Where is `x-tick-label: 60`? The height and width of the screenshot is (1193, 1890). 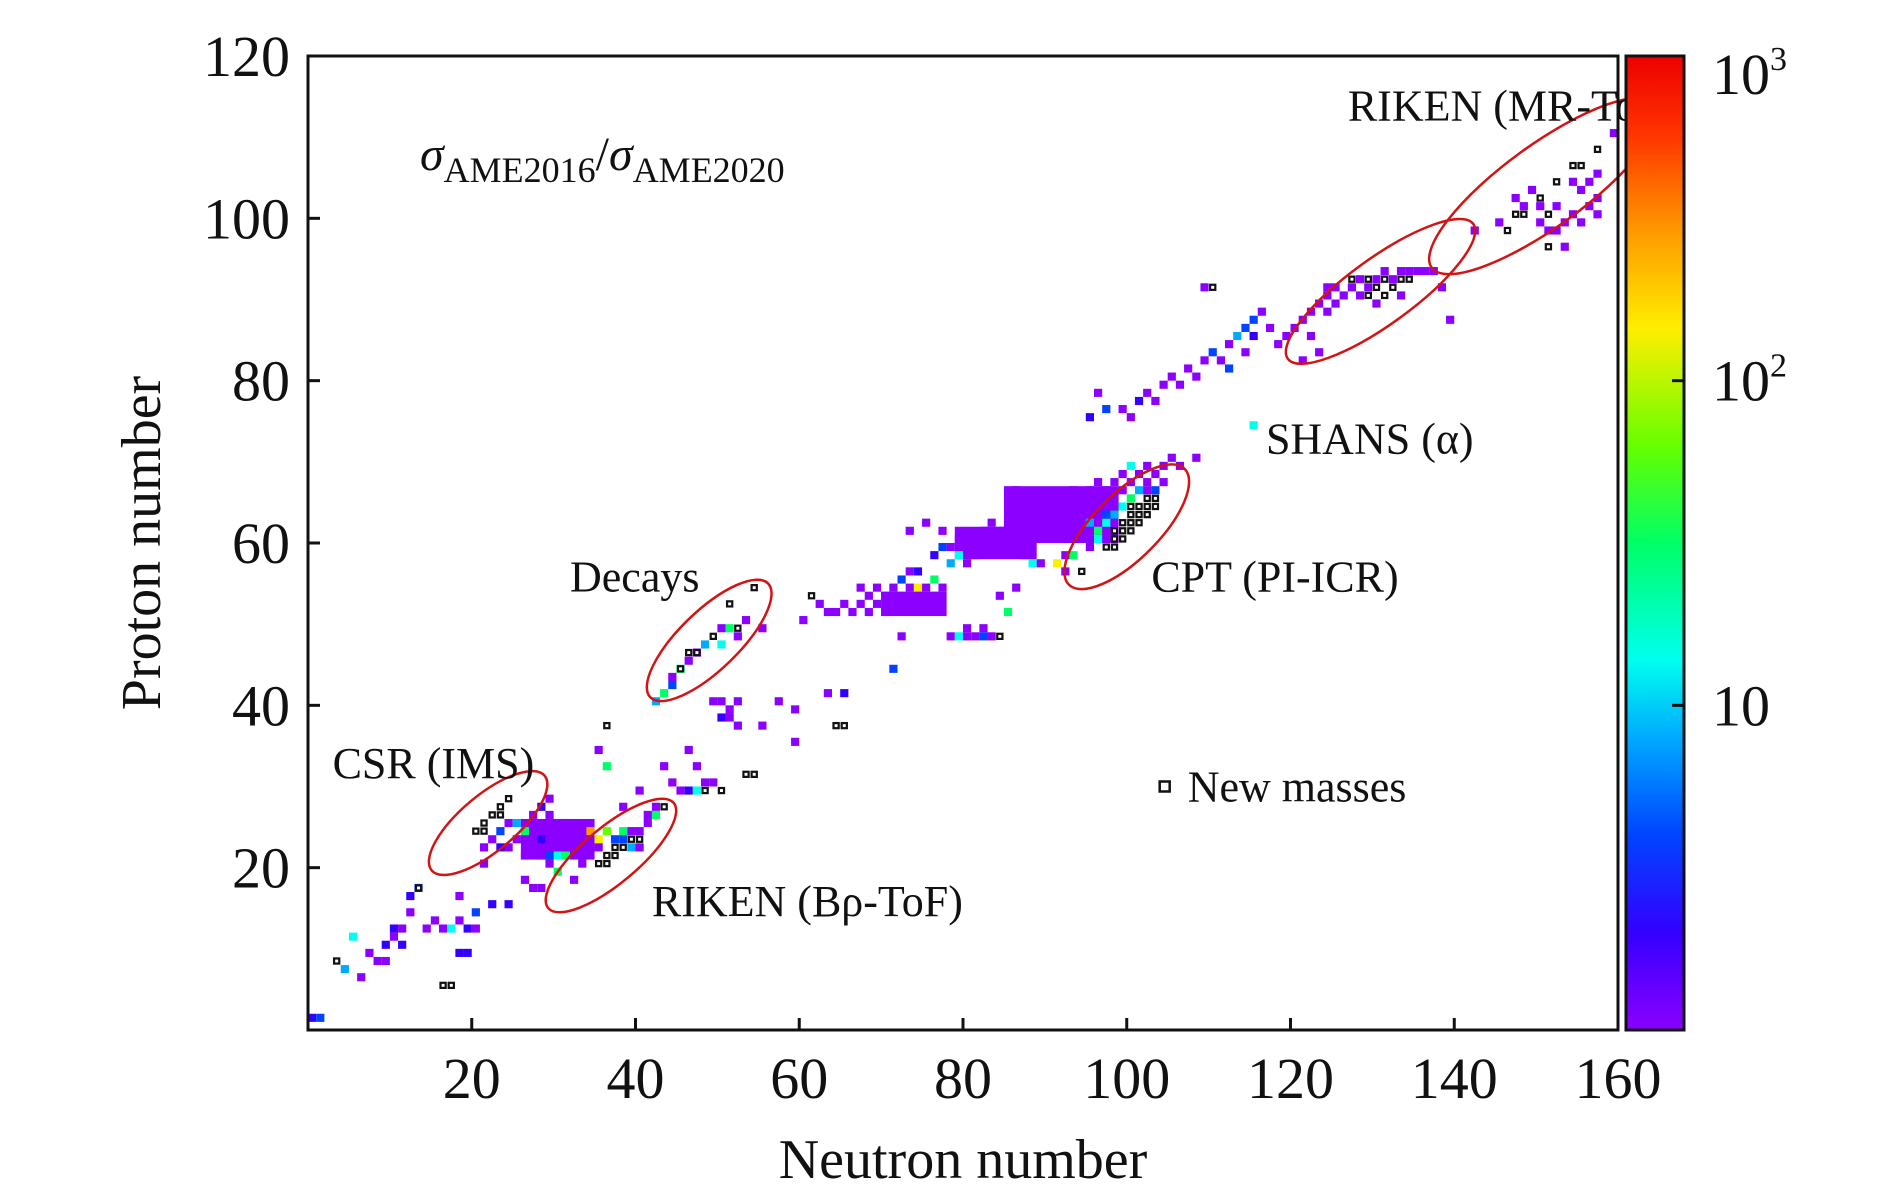
x-tick-label: 60 is located at coordinates (799, 1078).